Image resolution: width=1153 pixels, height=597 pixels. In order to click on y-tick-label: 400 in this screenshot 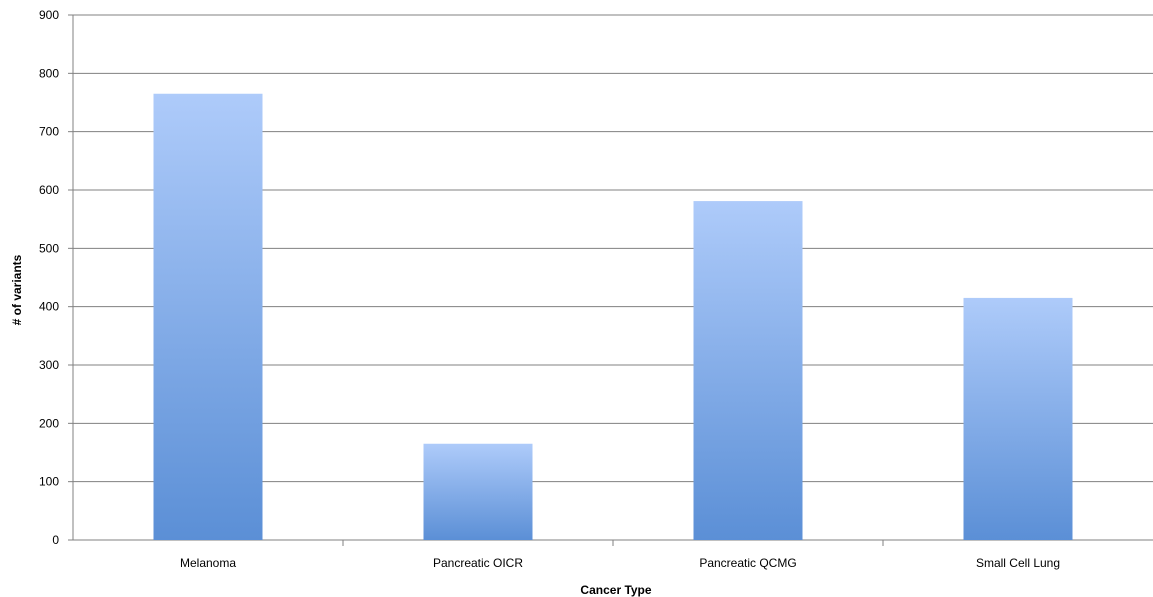, I will do `click(49, 307)`.